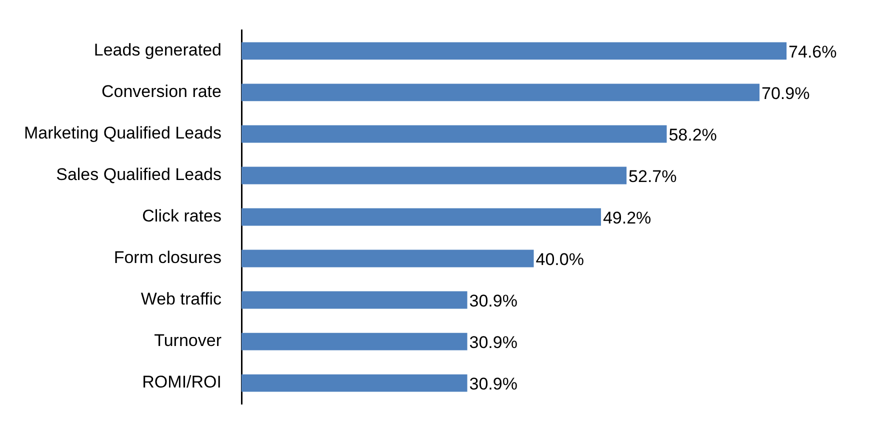  Describe the element at coordinates (188, 340) in the screenshot. I see `y-tick-label: Turnover` at that location.